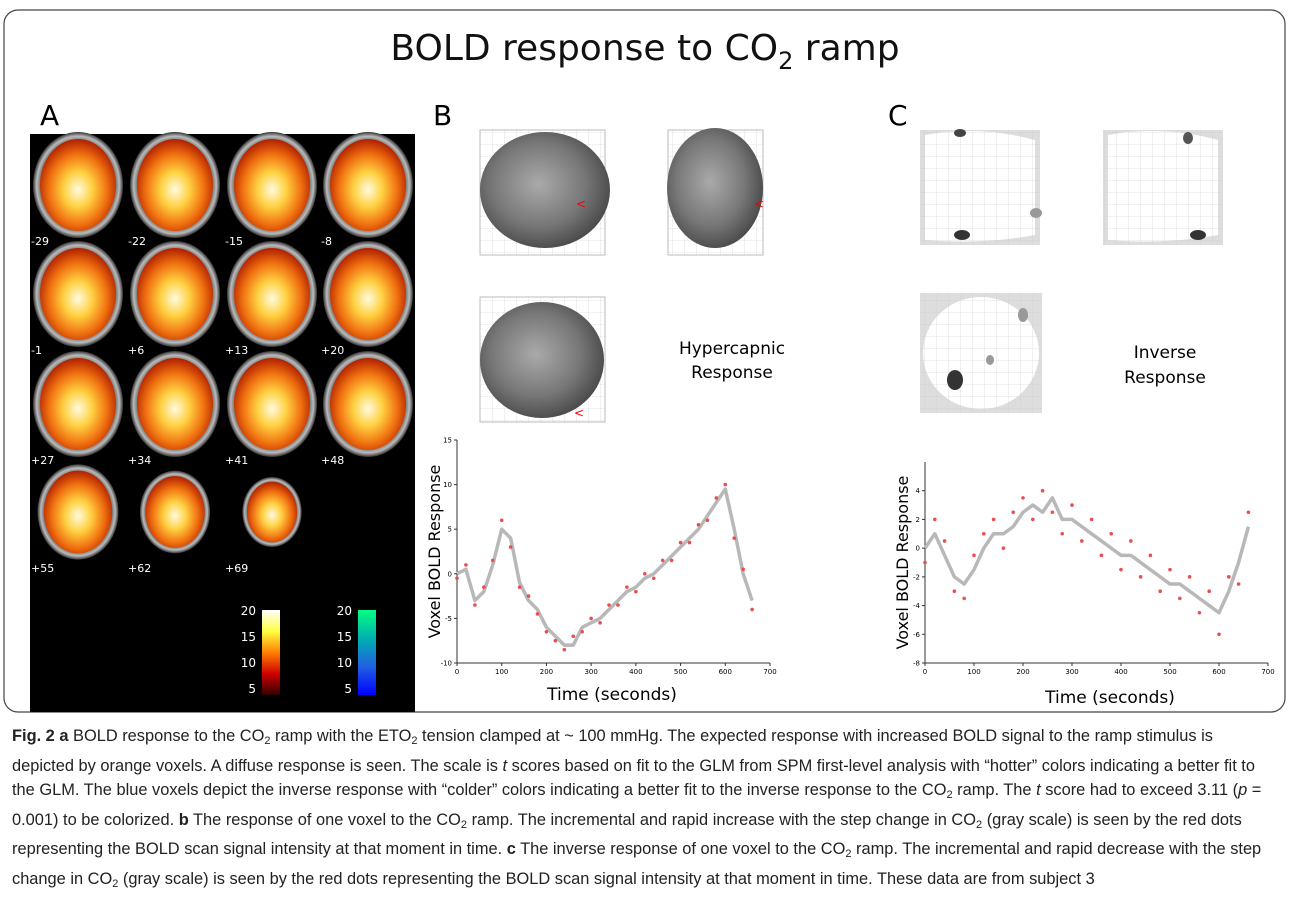  What do you see at coordinates (166, 736) in the screenshot?
I see `caption-run: BOLD response to the CO` at bounding box center [166, 736].